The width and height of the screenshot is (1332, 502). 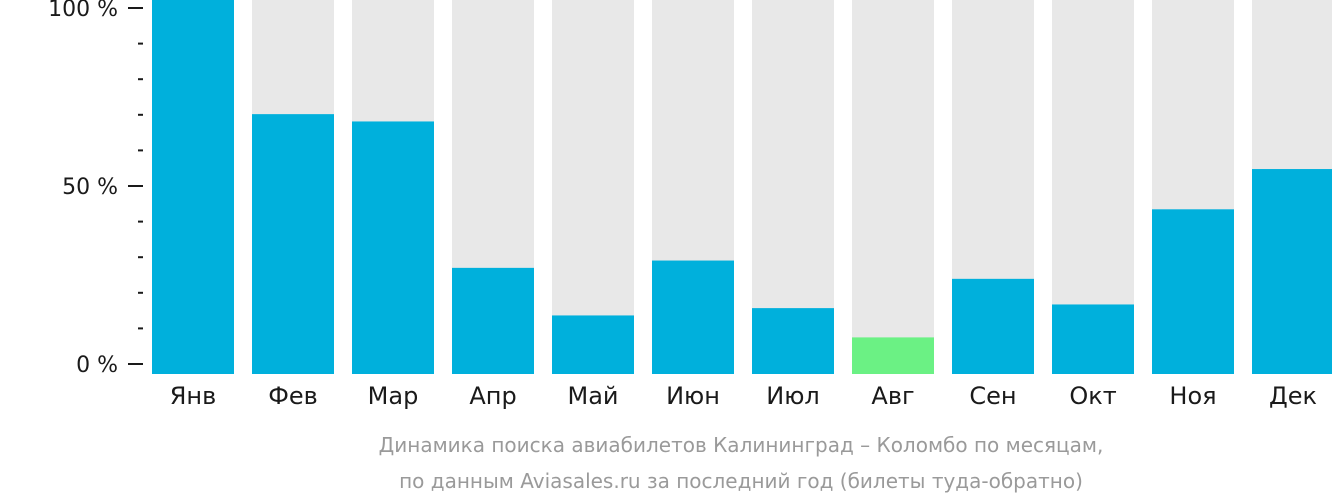 What do you see at coordinates (193, 396) in the screenshot?
I see `x-tick-label-1: Янв` at bounding box center [193, 396].